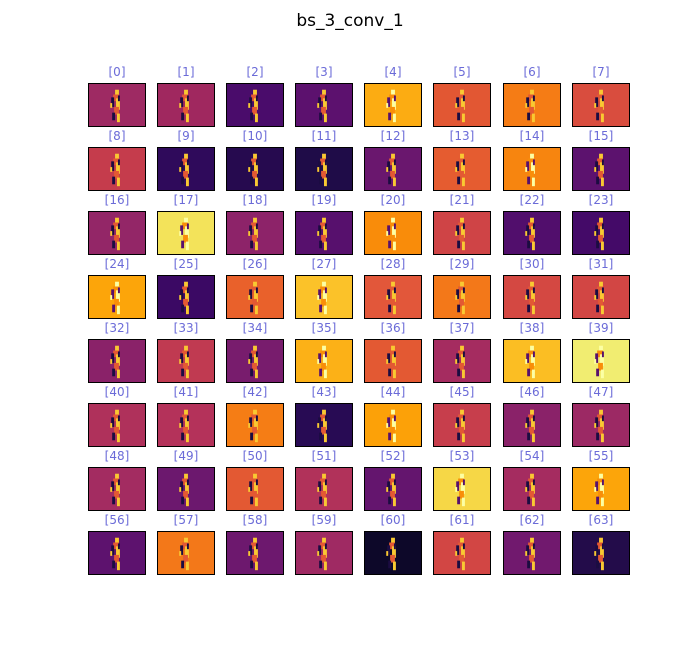 This screenshot has width=700, height=650. What do you see at coordinates (532, 520) in the screenshot?
I see `feature-map-label: [62]` at bounding box center [532, 520].